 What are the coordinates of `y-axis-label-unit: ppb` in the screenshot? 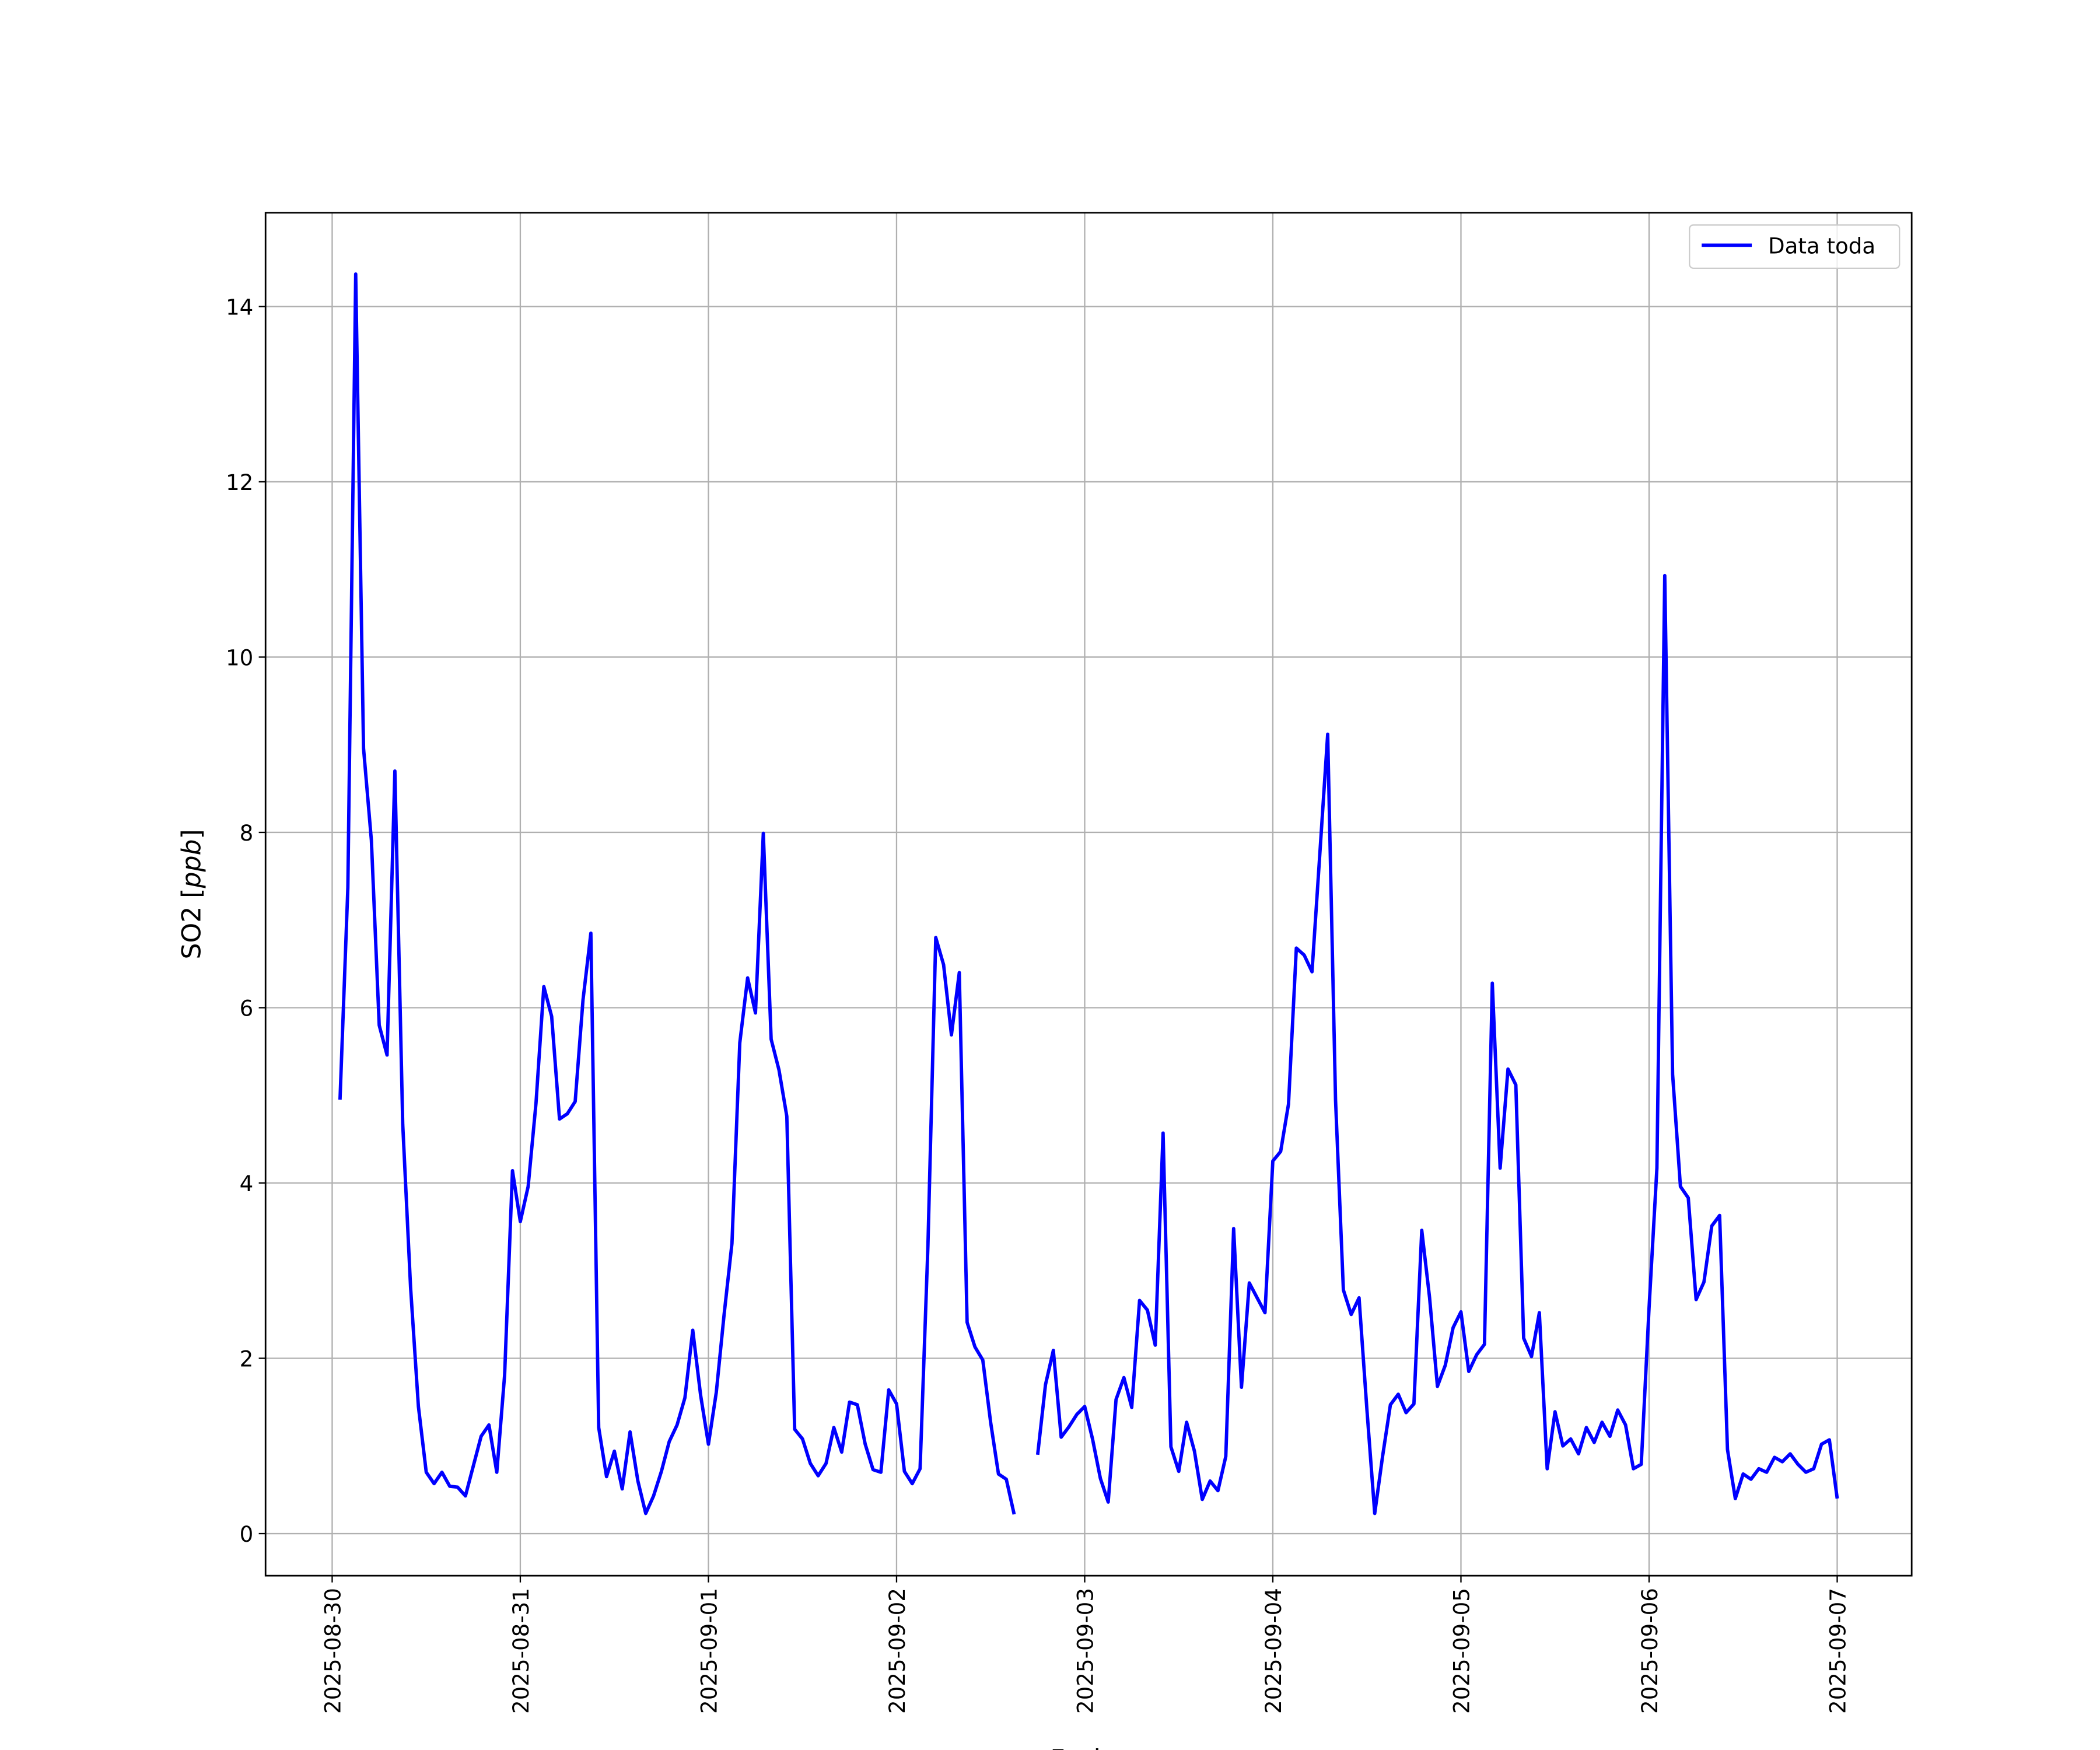 It's located at (192, 864).